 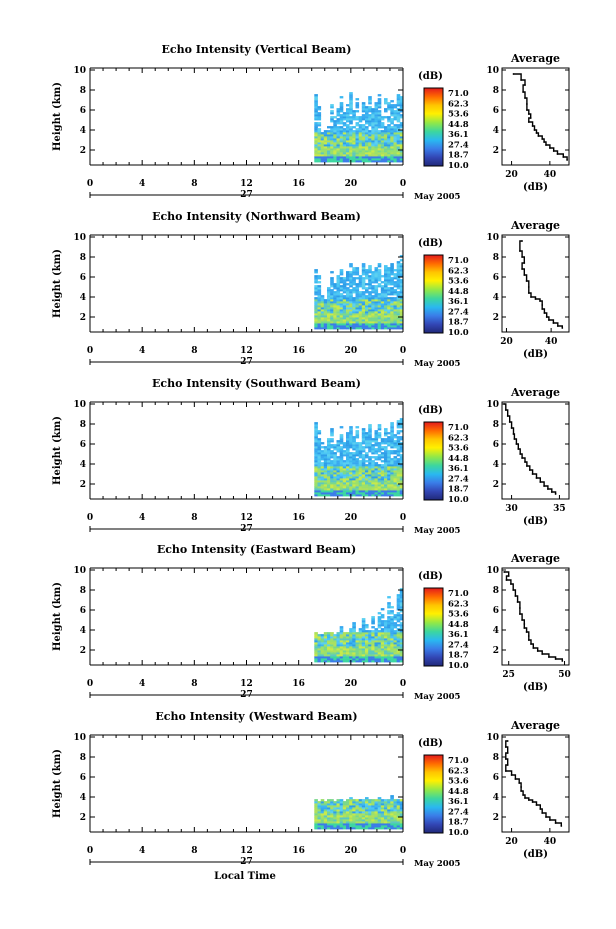 I want to click on average-ytick-label: 10, so click(x=492, y=738).